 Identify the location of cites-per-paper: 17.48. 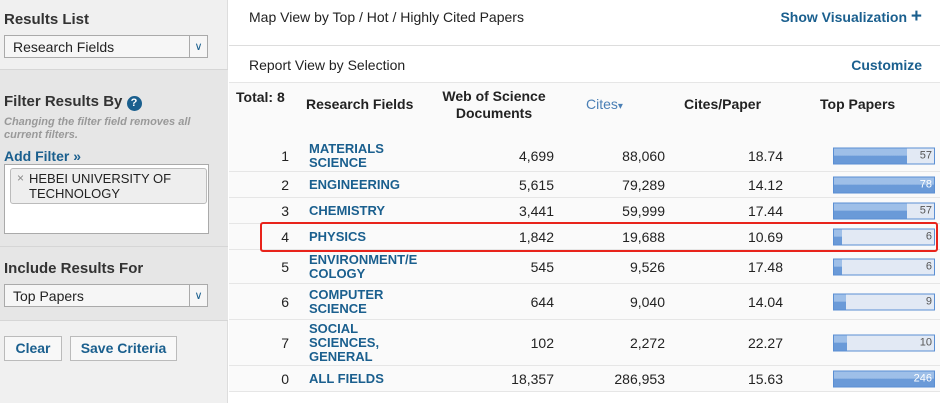
(765, 266).